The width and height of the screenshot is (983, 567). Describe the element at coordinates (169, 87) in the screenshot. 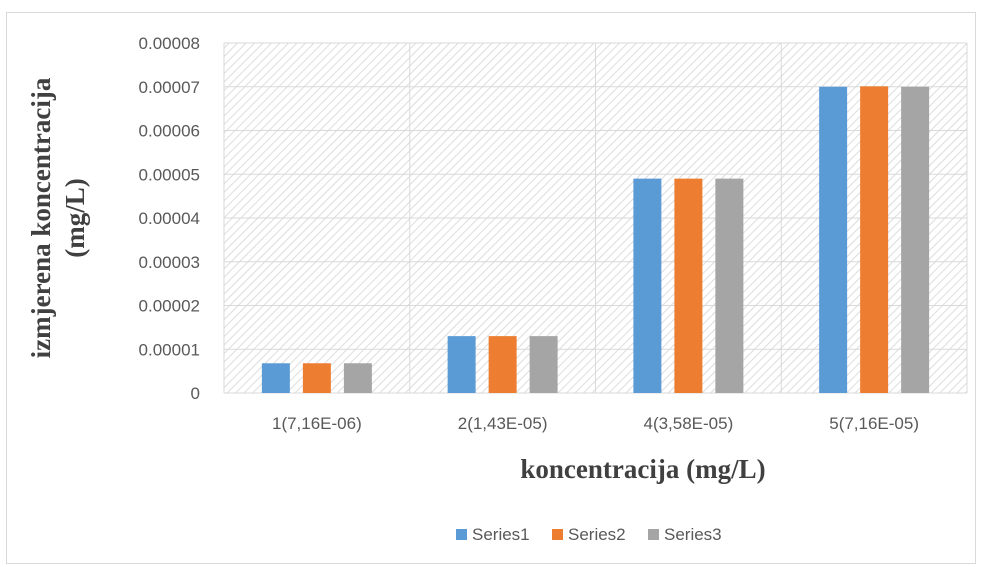

I see `y-tick-label: 0.00007` at that location.